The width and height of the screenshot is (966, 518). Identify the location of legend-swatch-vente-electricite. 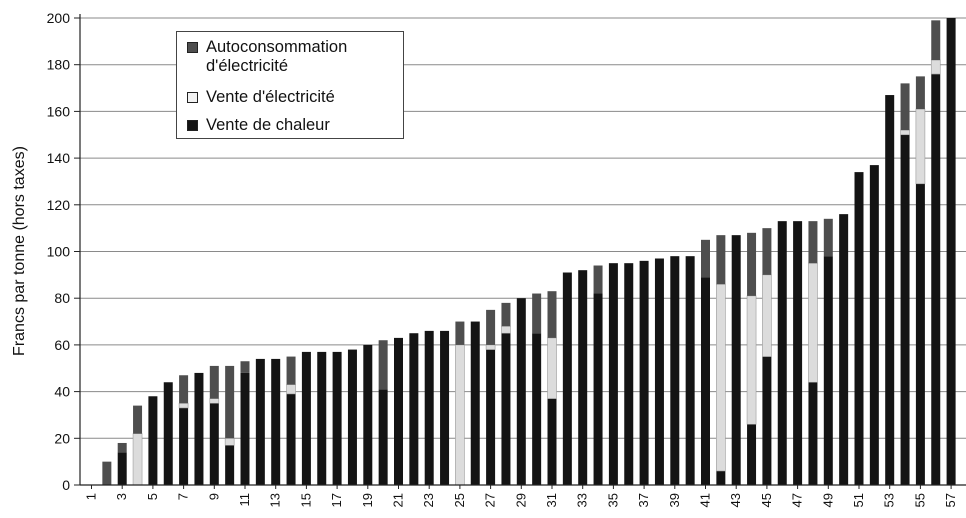
(192, 97).